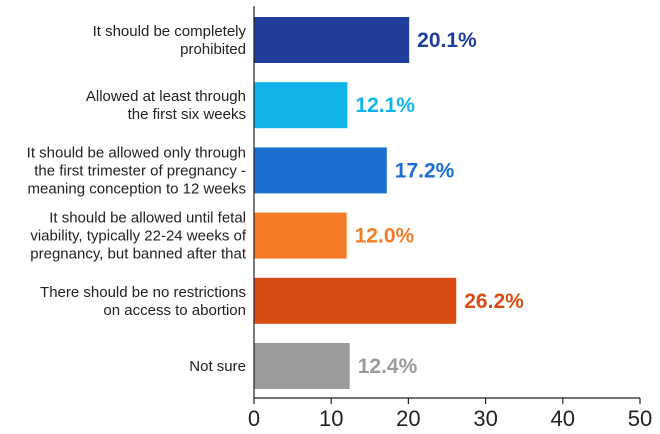 The width and height of the screenshot is (660, 434). I want to click on category-label-0: It should be completely prohibited, so click(170, 40).